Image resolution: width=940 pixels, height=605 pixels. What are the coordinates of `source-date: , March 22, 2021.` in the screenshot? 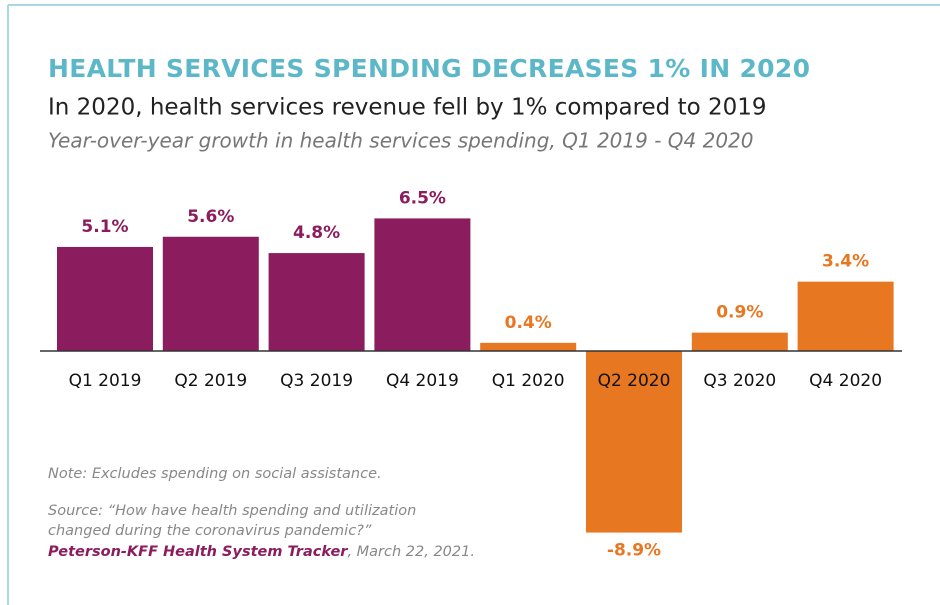 It's located at (411, 552).